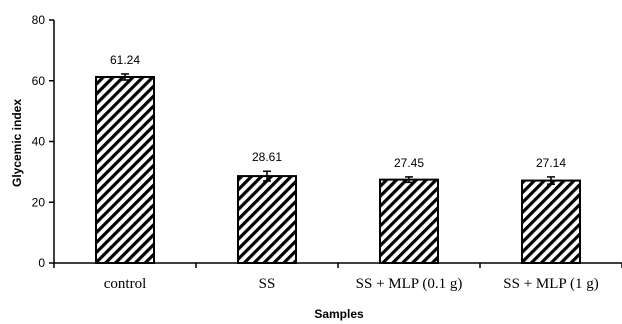  What do you see at coordinates (409, 284) in the screenshot?
I see `x-category-label: SS + MLP (0.1 g)` at bounding box center [409, 284].